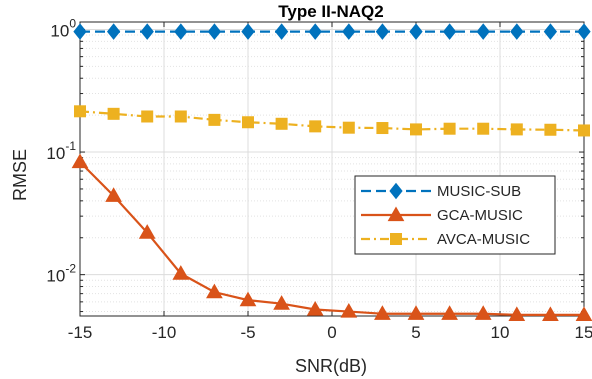 The width and height of the screenshot is (592, 379). I want to click on legend-label-music-sub: MUSIC-SUB, so click(479, 191).